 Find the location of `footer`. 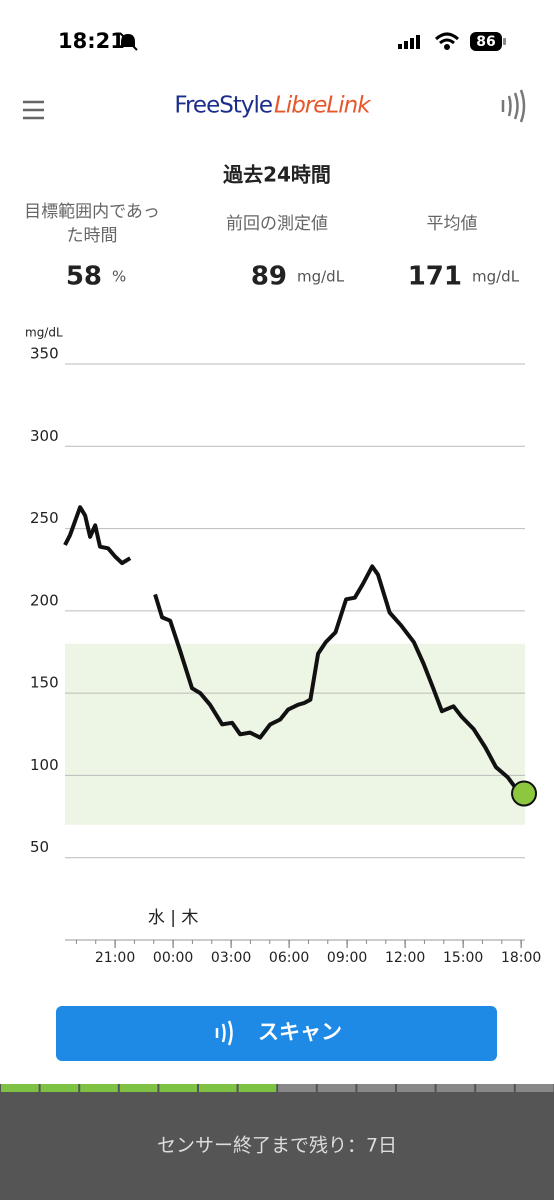

footer is located at coordinates (277, 1142).